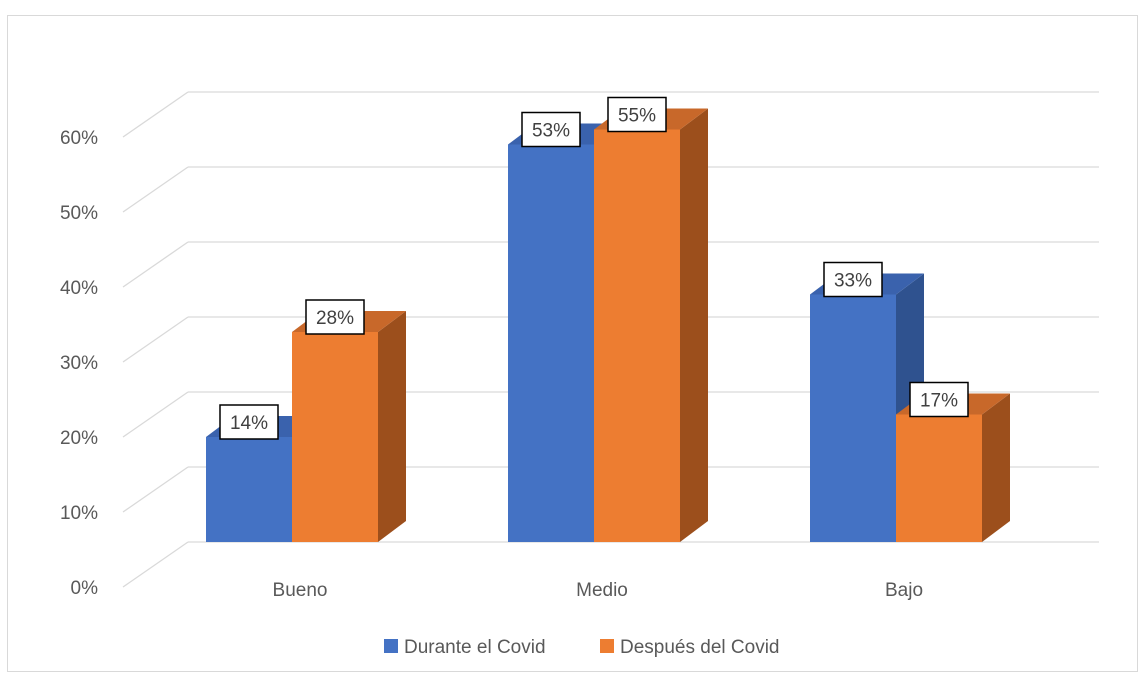 The image size is (1148, 680). I want to click on data-label-text: 33%, so click(853, 281).